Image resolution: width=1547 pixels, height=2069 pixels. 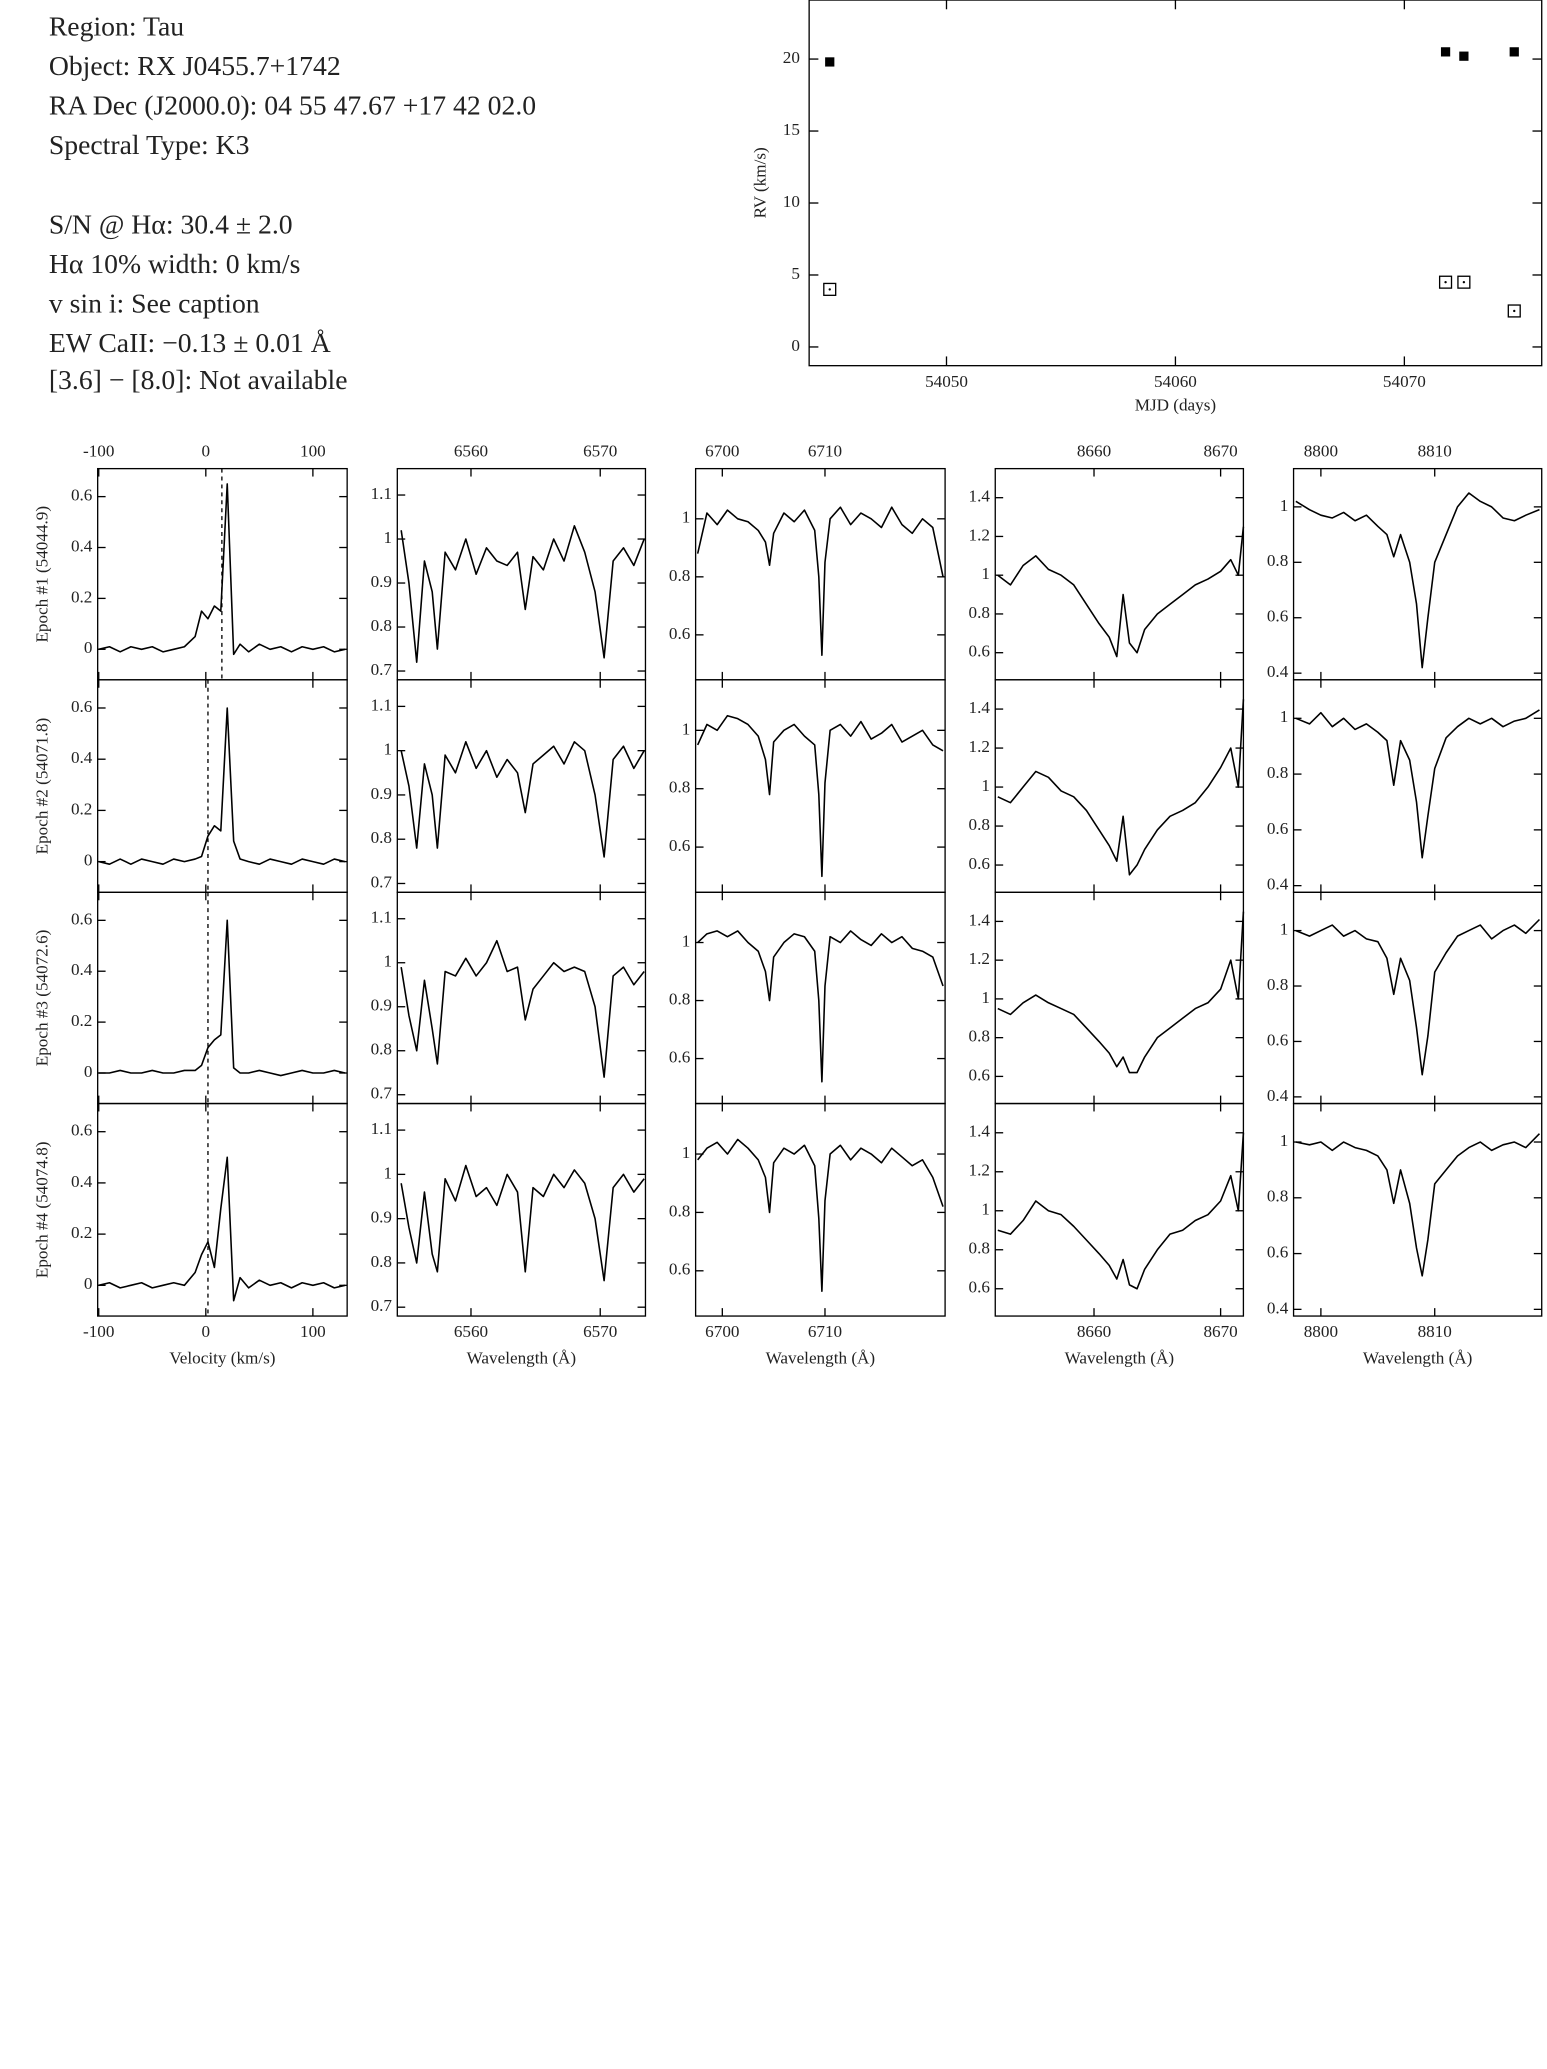 I want to click on info-line: S/N @ Hα: 30.4 ± 2.0, so click(x=171, y=223).